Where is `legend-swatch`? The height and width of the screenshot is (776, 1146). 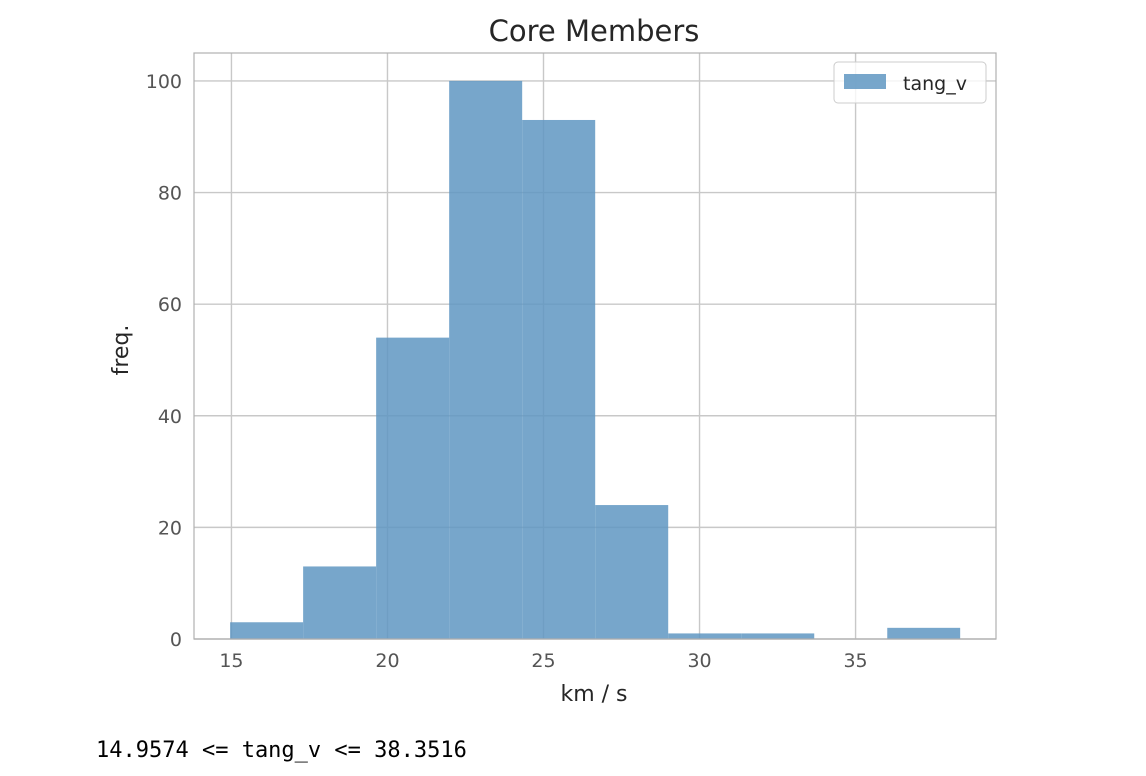
legend-swatch is located at coordinates (865, 81).